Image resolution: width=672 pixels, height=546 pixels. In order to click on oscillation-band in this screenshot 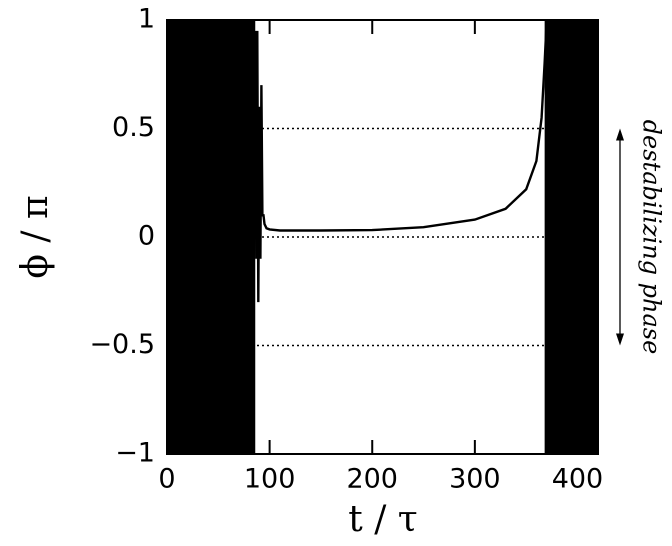, I will do `click(211, 237)`.